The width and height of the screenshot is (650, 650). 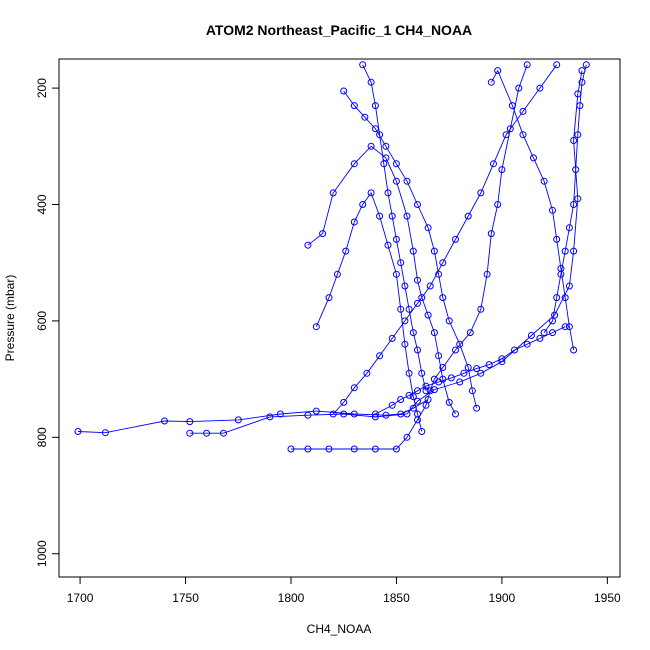 I want to click on y-tick-label: 200, so click(x=42, y=88).